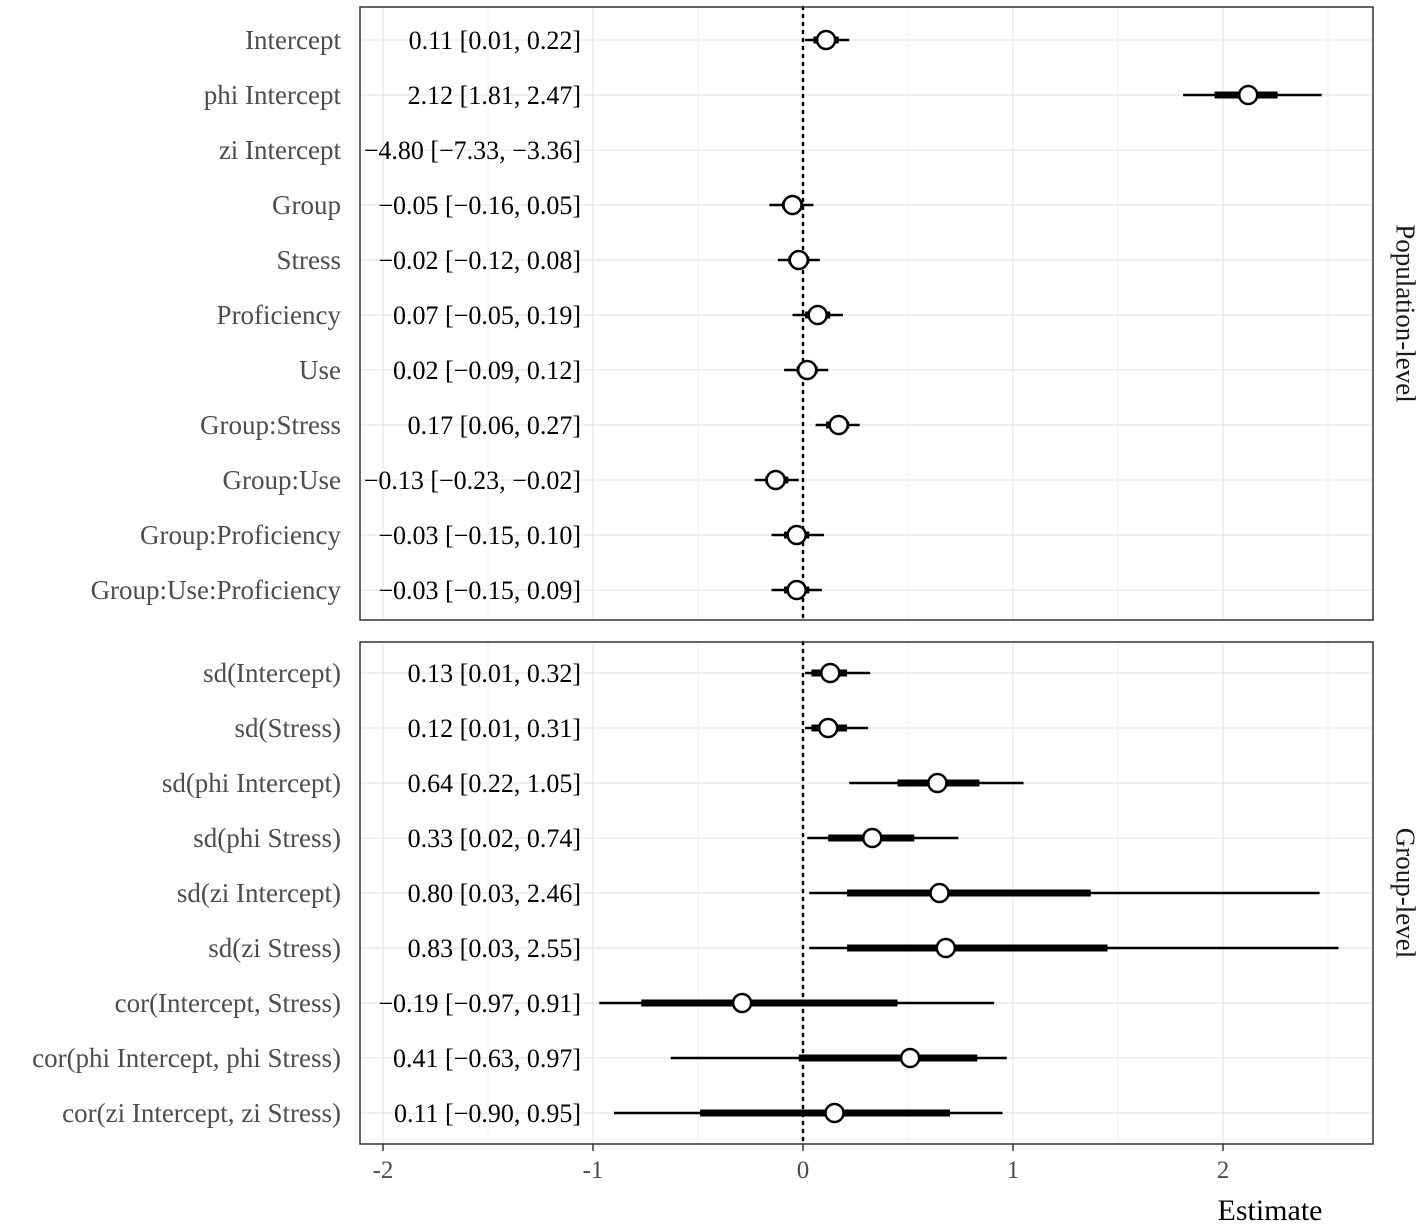 Image resolution: width=1418 pixels, height=1232 pixels. Describe the element at coordinates (279, 315) in the screenshot. I see `row-label-proficiency: Proficiency` at that location.